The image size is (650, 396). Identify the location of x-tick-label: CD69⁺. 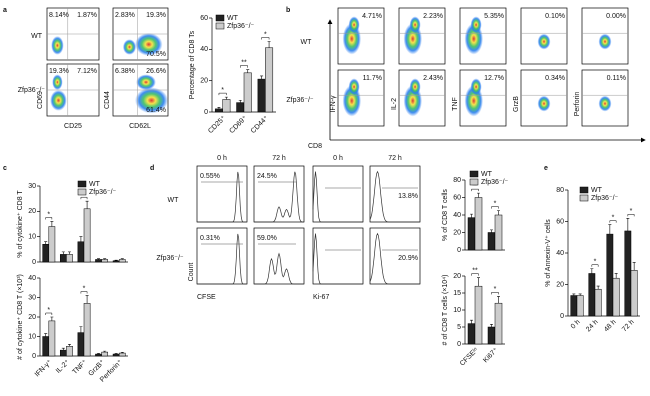
(238, 125).